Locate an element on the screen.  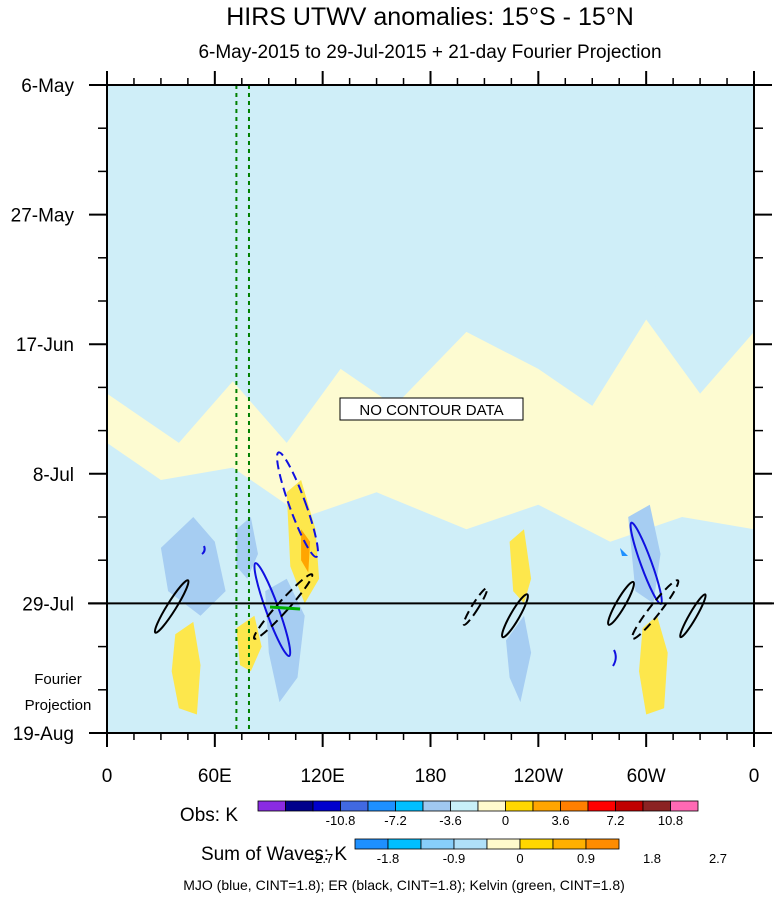
waves-colorbar-label: 1.8 is located at coordinates (652, 858).